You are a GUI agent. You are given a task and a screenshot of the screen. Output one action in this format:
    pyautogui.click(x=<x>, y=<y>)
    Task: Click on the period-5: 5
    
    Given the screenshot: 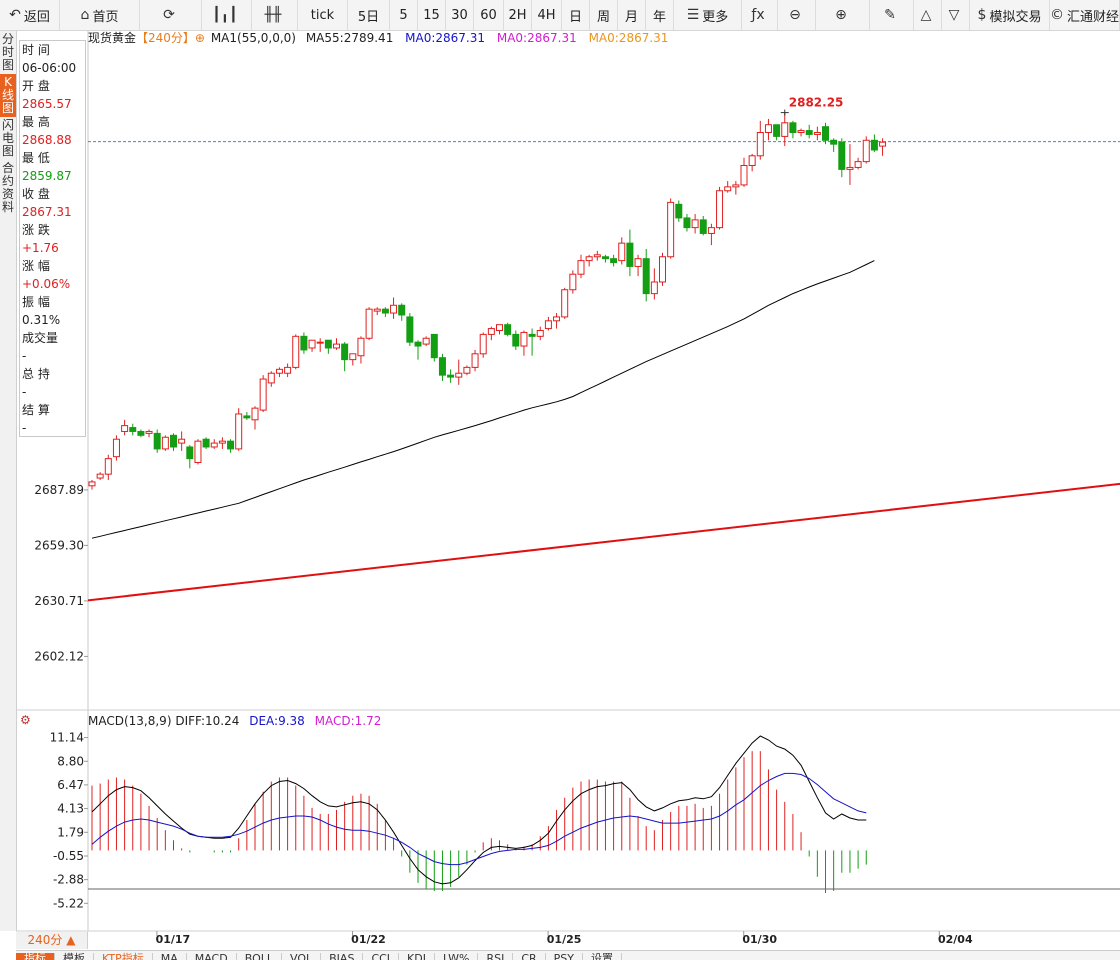 What is the action you would take?
    pyautogui.click(x=404, y=15)
    